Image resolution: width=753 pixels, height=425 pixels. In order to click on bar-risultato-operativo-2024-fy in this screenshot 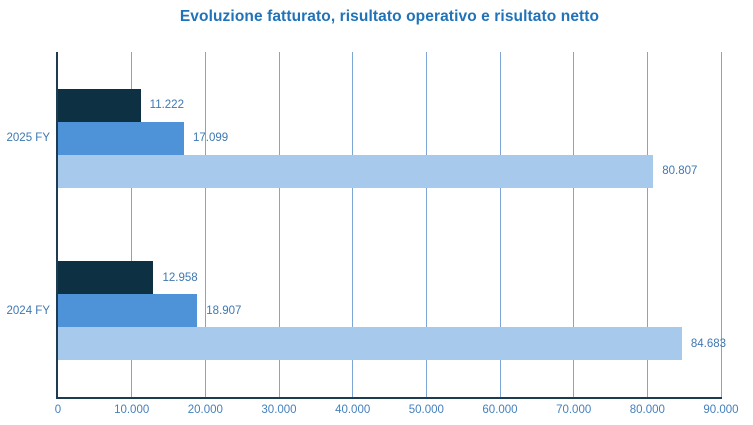, I will do `click(128, 311)`.